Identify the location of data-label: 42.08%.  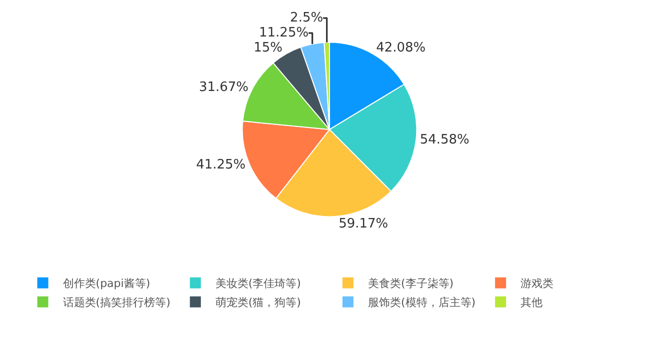
(401, 48).